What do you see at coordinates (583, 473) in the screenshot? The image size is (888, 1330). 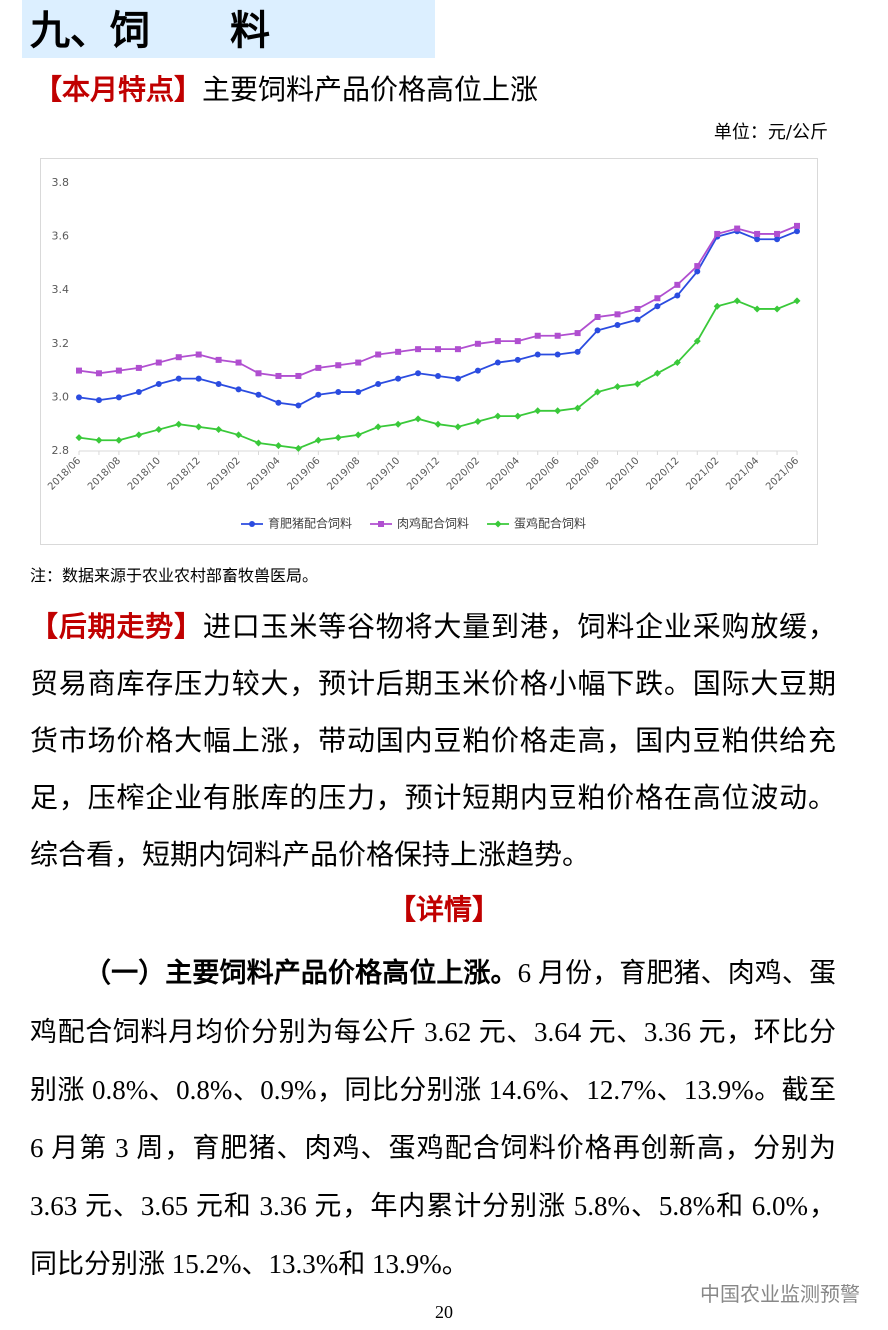 I see `x-tick-label: 2020/08` at bounding box center [583, 473].